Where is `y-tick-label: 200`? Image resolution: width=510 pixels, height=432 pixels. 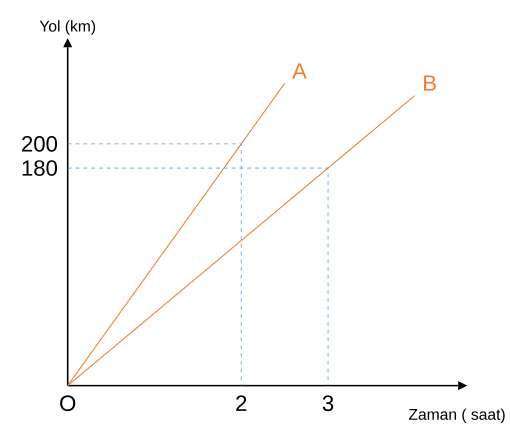 y-tick-label: 200 is located at coordinates (40, 144).